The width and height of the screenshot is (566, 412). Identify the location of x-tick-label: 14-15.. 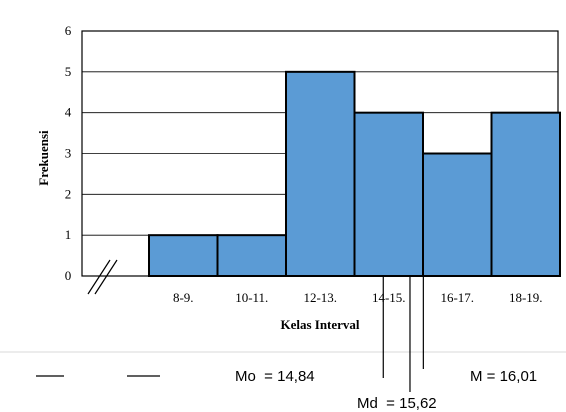
(389, 297).